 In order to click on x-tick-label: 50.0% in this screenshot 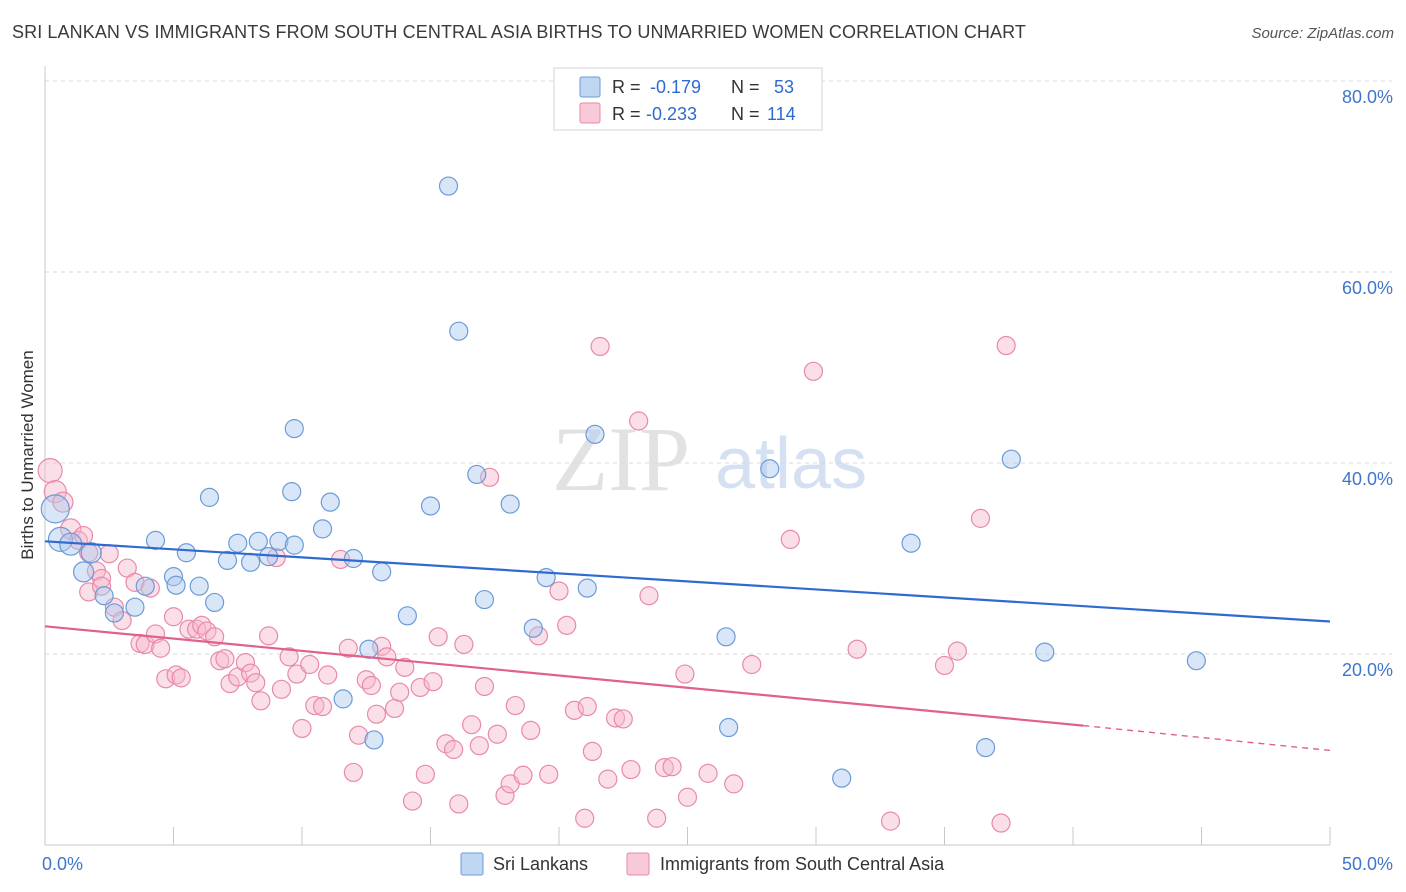, I will do `click(1367, 864)`.